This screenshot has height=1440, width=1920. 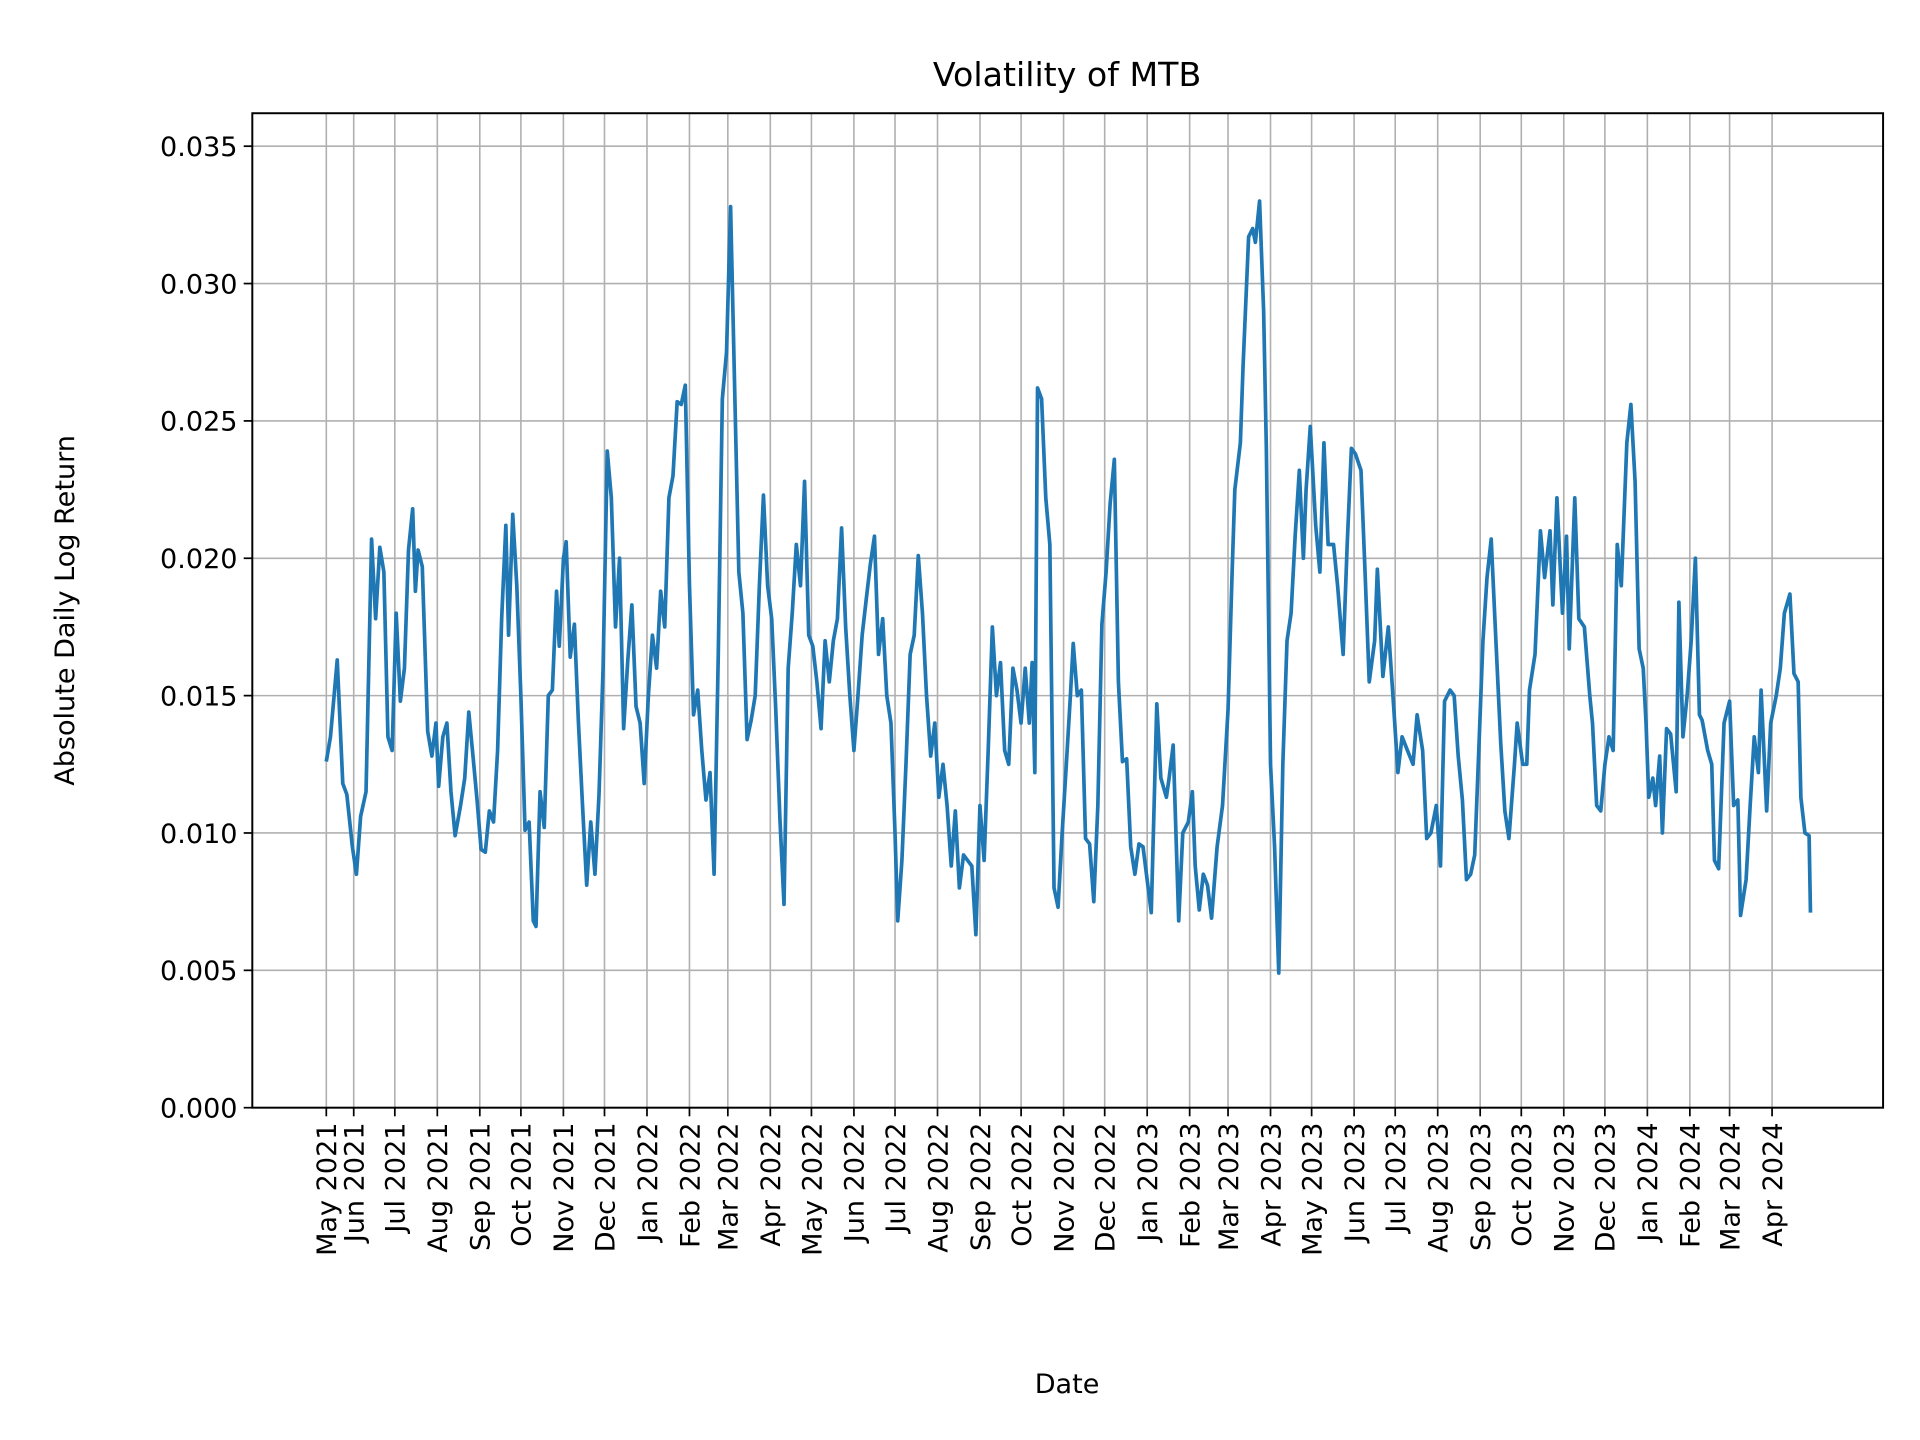 What do you see at coordinates (1773, 1184) in the screenshot?
I see `x-tick-label: Apr 2024` at bounding box center [1773, 1184].